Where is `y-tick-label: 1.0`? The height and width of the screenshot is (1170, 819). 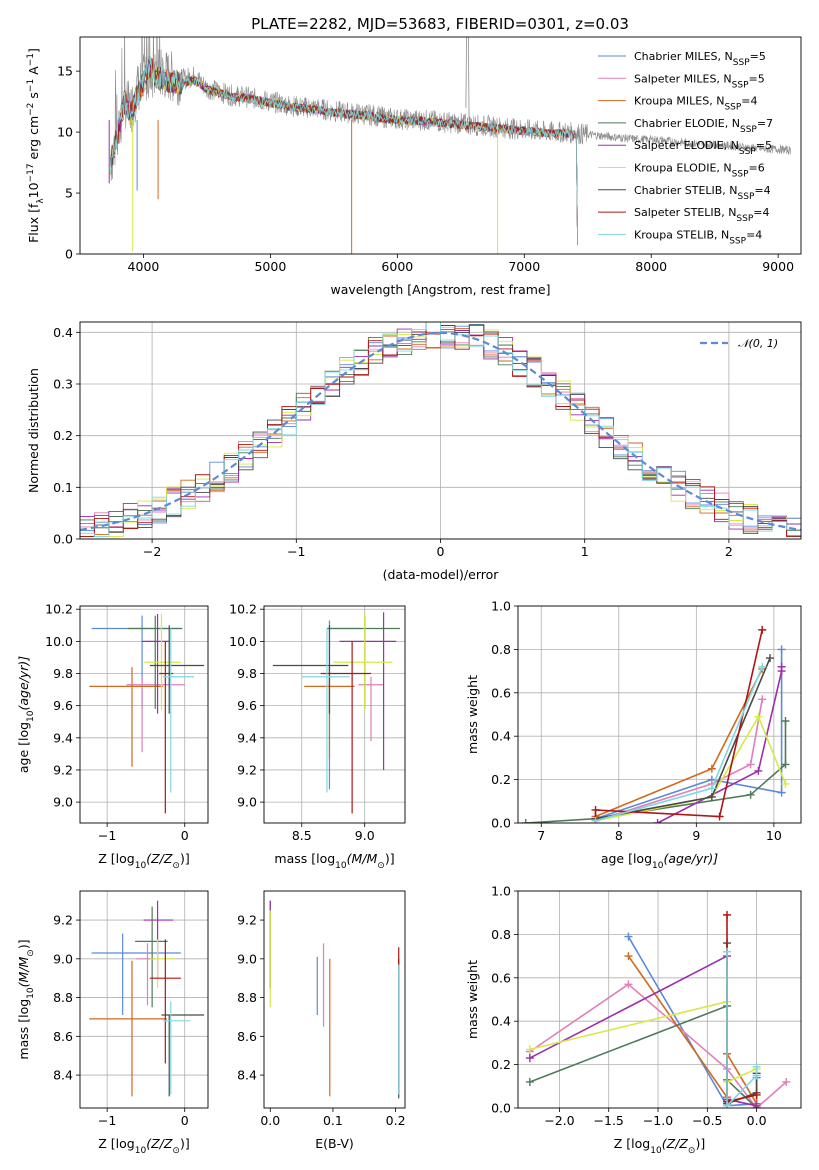 y-tick-label: 1.0 is located at coordinates (501, 606).